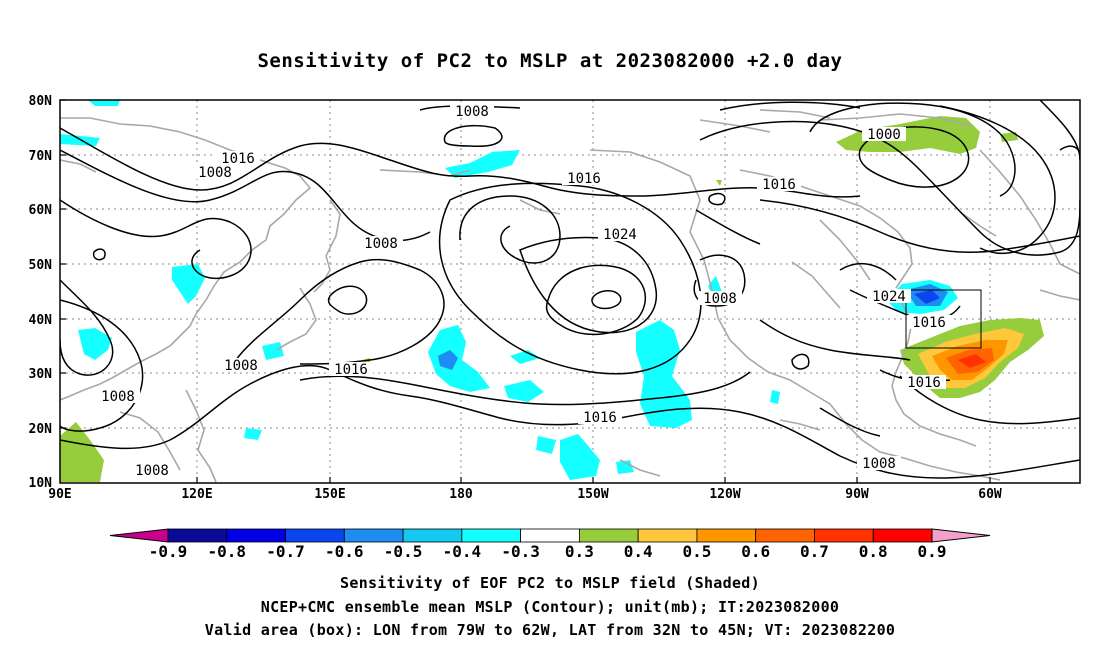 Image resolution: width=1100 pixels, height=650 pixels. Describe the element at coordinates (857, 494) in the screenshot. I see `lon-label: 90W` at that location.